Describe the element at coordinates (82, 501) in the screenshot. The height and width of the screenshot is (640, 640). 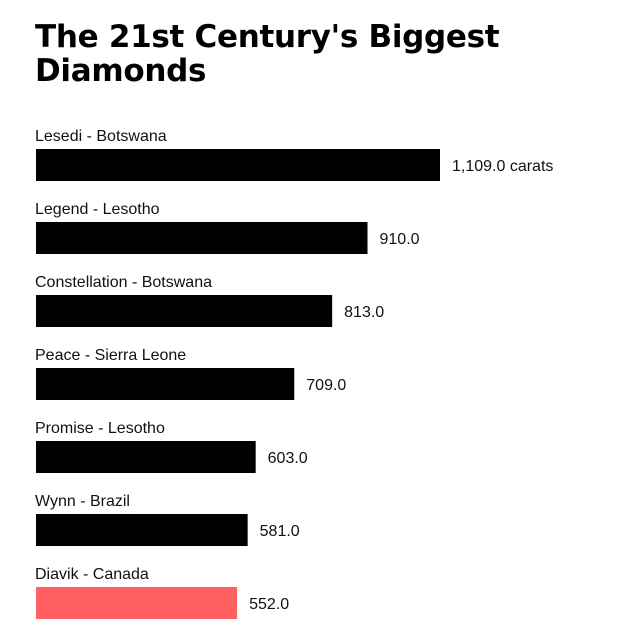
I see `category-label: Wynn - Brazil` at that location.